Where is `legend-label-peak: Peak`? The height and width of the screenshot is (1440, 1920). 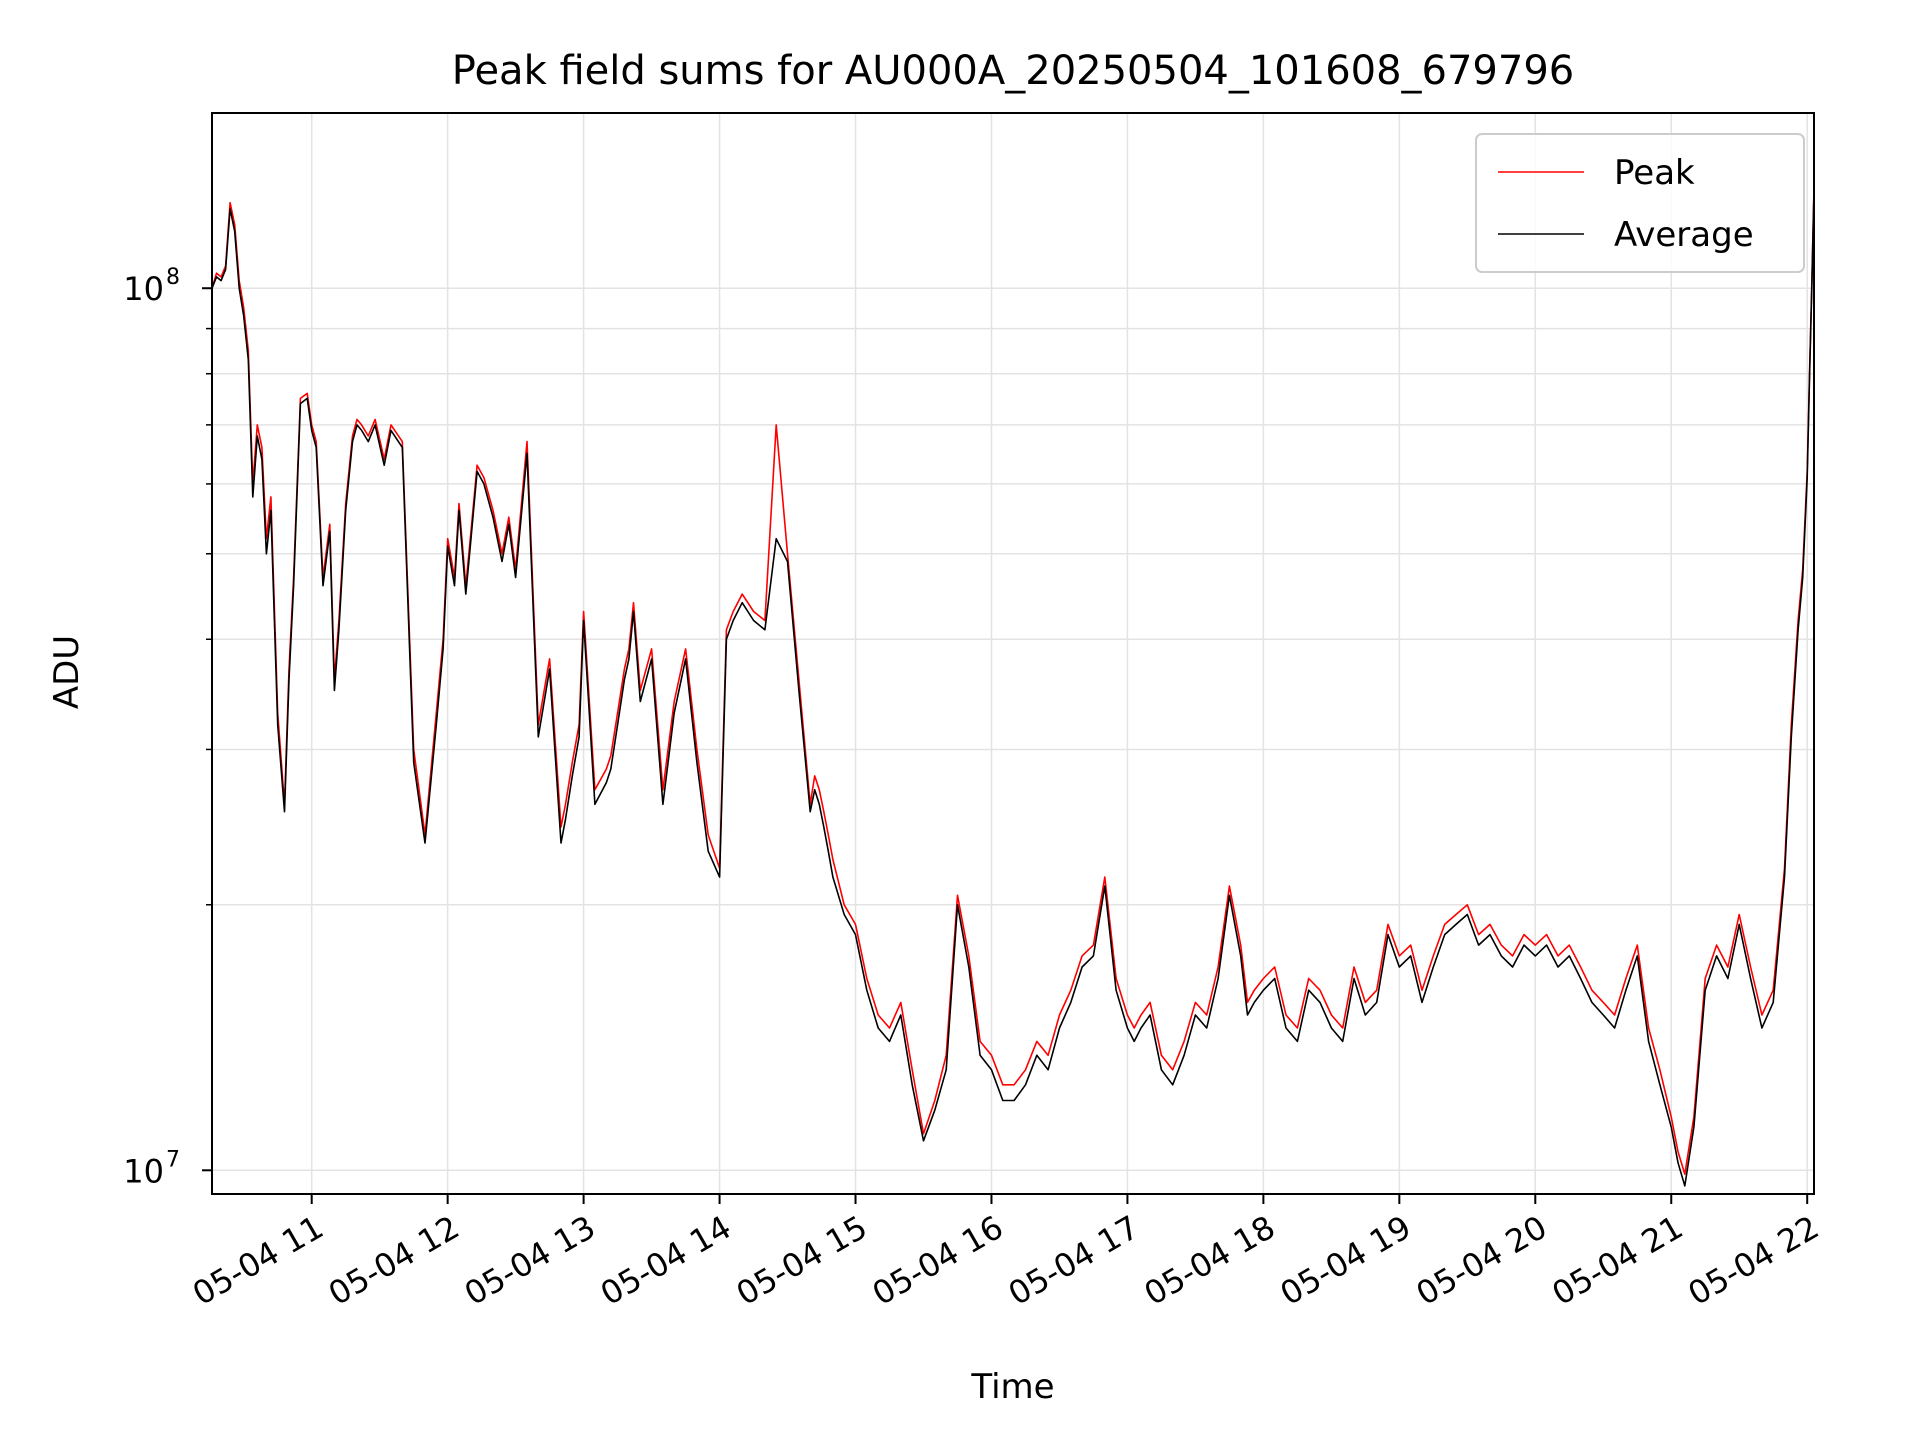 legend-label-peak: Peak is located at coordinates (1654, 173).